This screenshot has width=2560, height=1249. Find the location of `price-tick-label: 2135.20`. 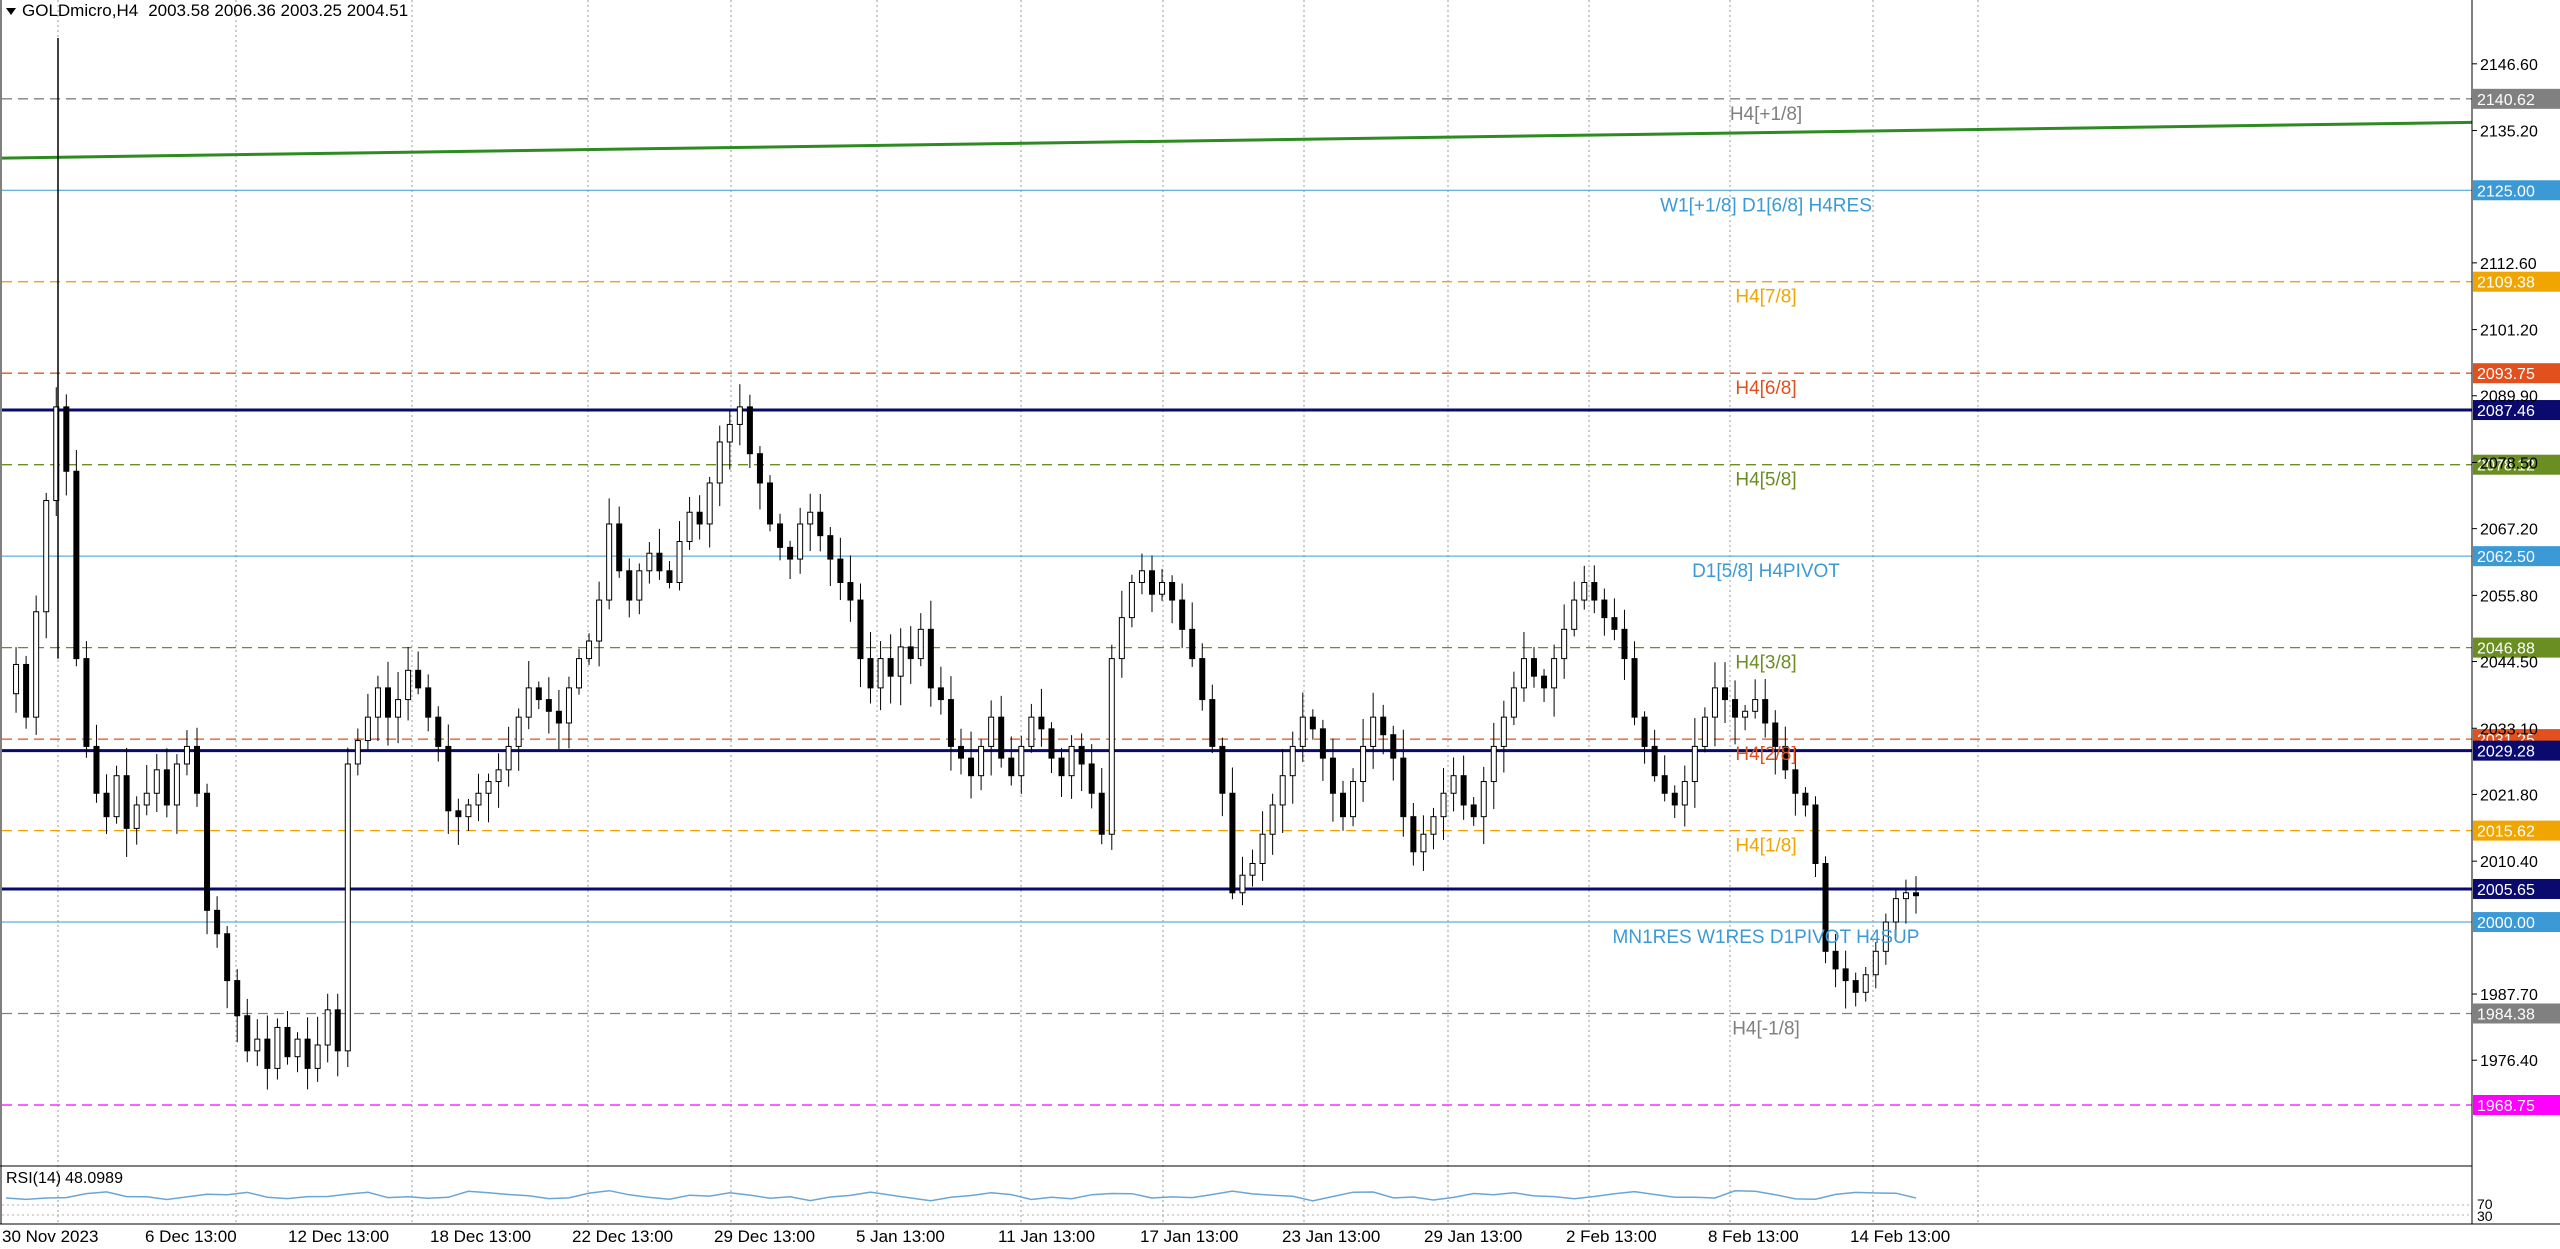

price-tick-label: 2135.20 is located at coordinates (2509, 132).